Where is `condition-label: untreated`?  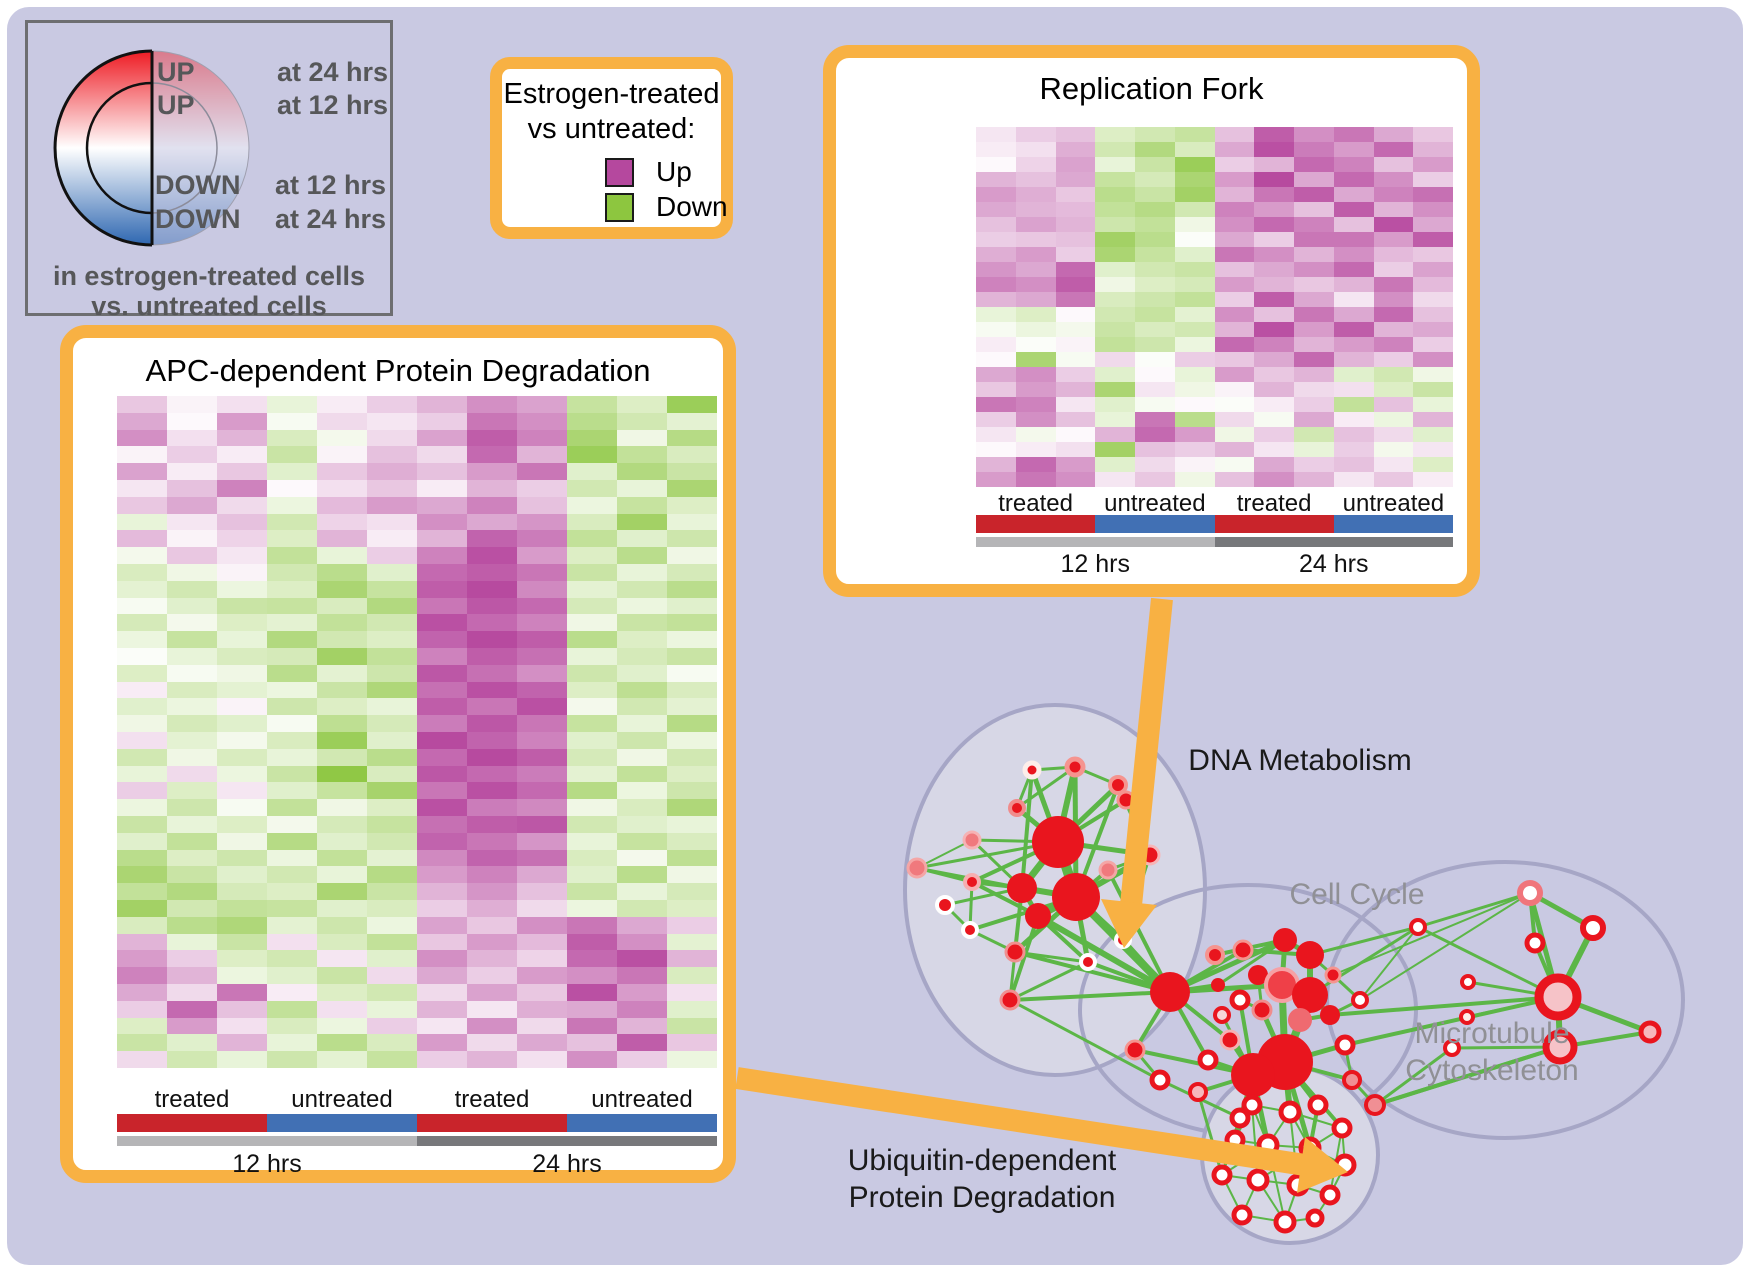 condition-label: untreated is located at coordinates (1155, 503).